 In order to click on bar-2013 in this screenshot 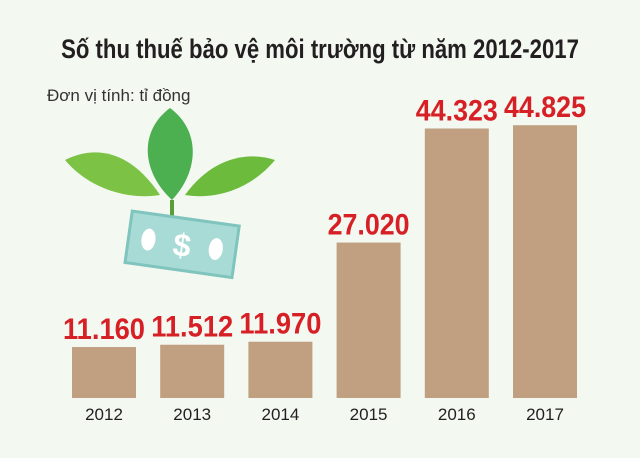, I will do `click(192, 371)`.